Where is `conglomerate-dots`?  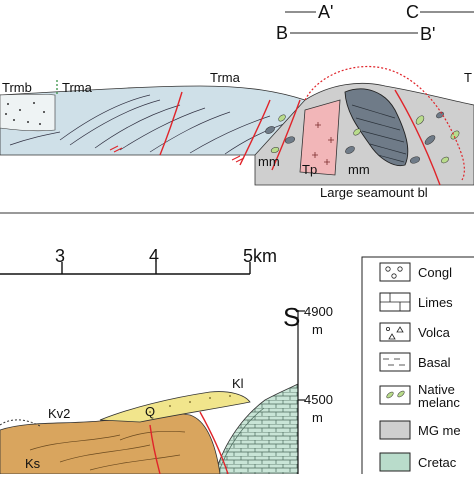
conglomerate-dots is located at coordinates (25, 113).